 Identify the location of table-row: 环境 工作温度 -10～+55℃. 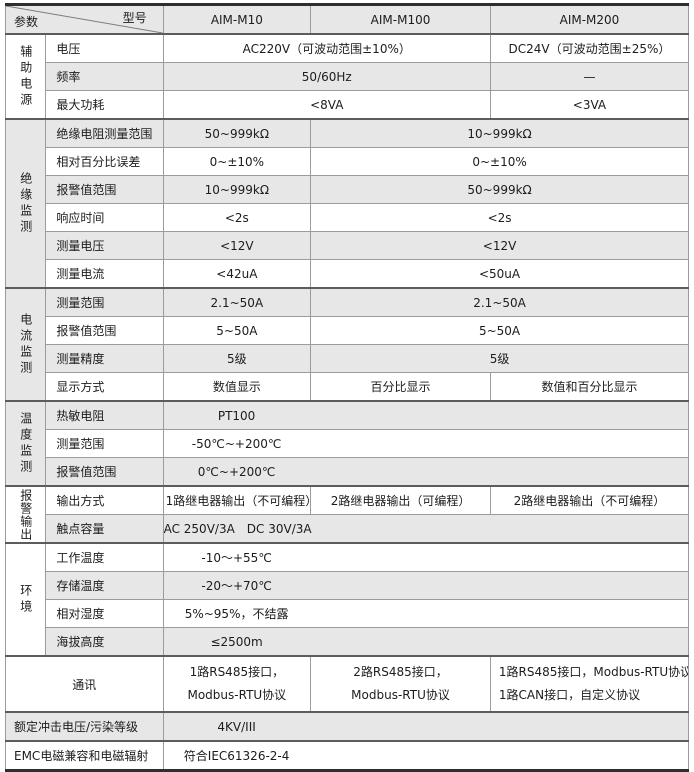
(347, 599).